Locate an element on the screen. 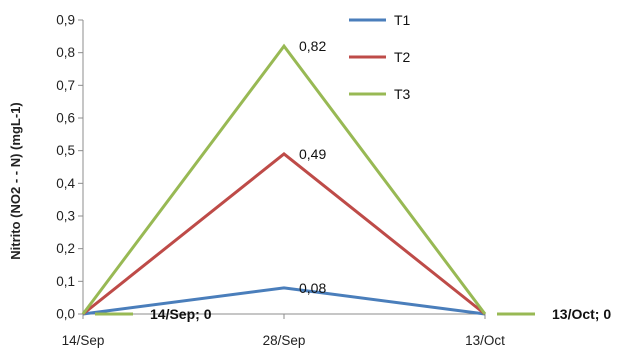  series-line-t1 is located at coordinates (284, 301).